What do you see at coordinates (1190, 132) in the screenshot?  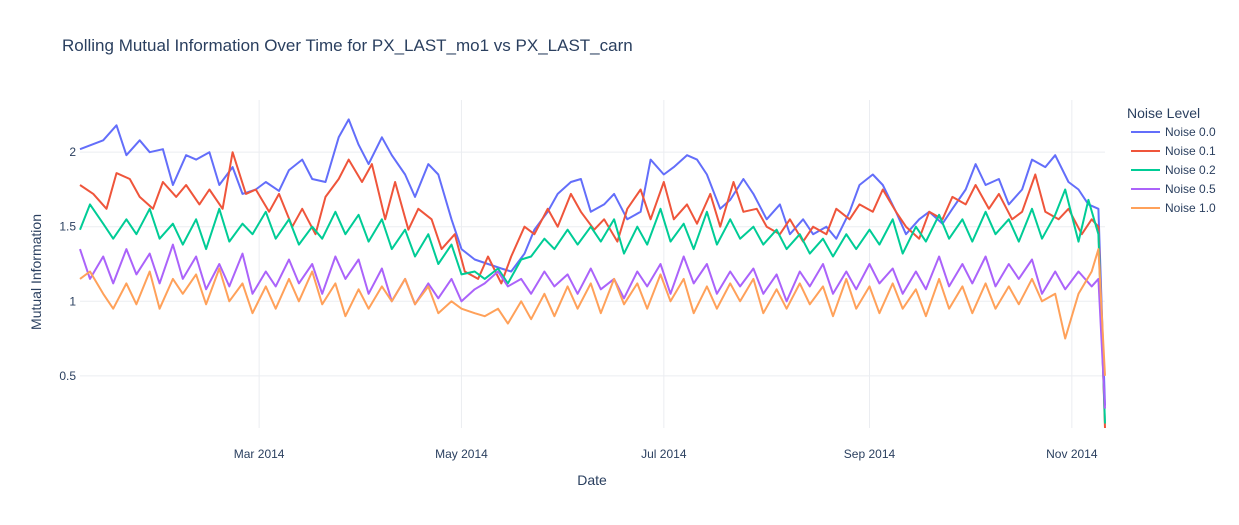 I see `legend-label: Noise 0.0` at bounding box center [1190, 132].